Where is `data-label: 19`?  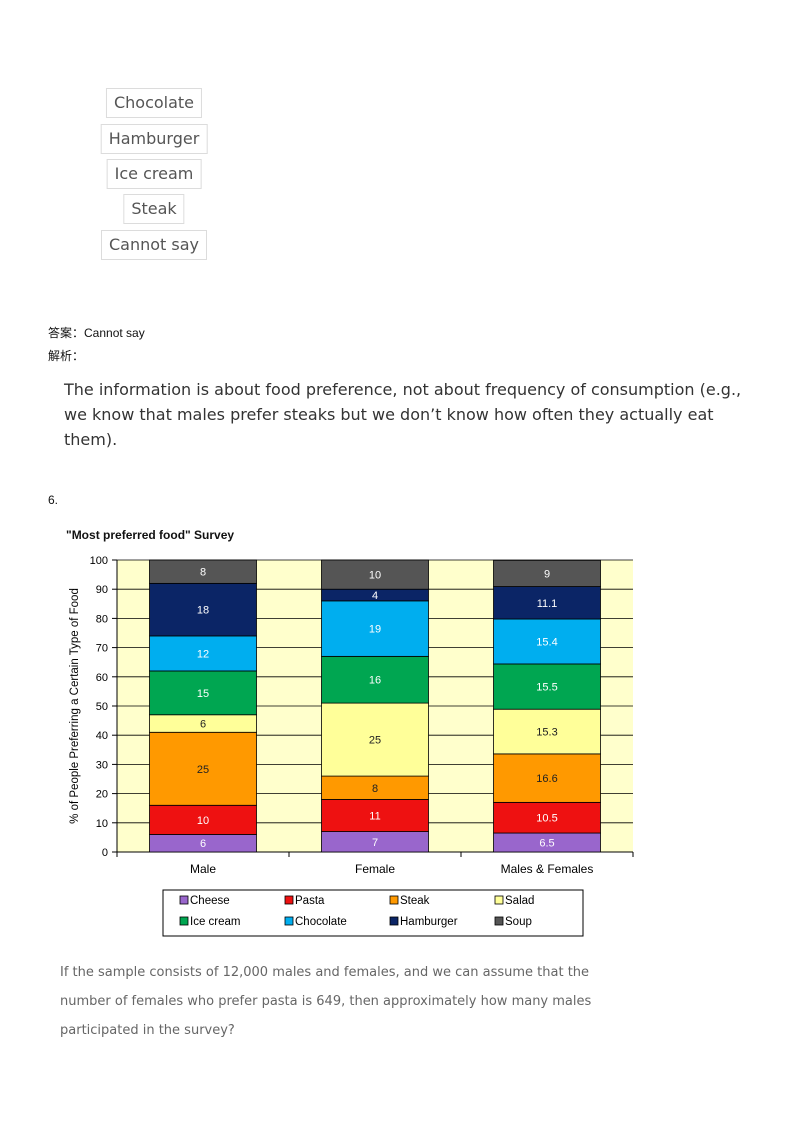
data-label: 19 is located at coordinates (375, 630).